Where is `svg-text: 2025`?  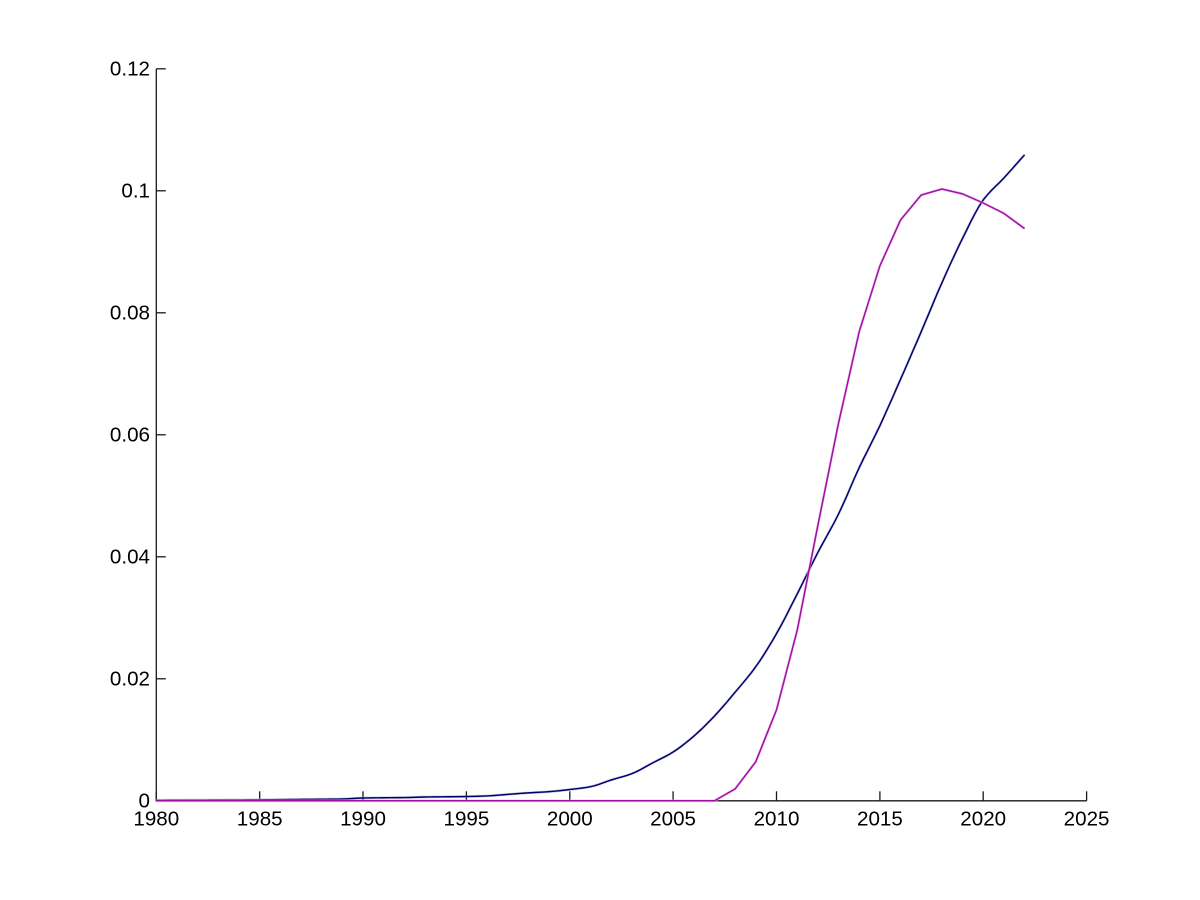 svg-text: 2025 is located at coordinates (1087, 818).